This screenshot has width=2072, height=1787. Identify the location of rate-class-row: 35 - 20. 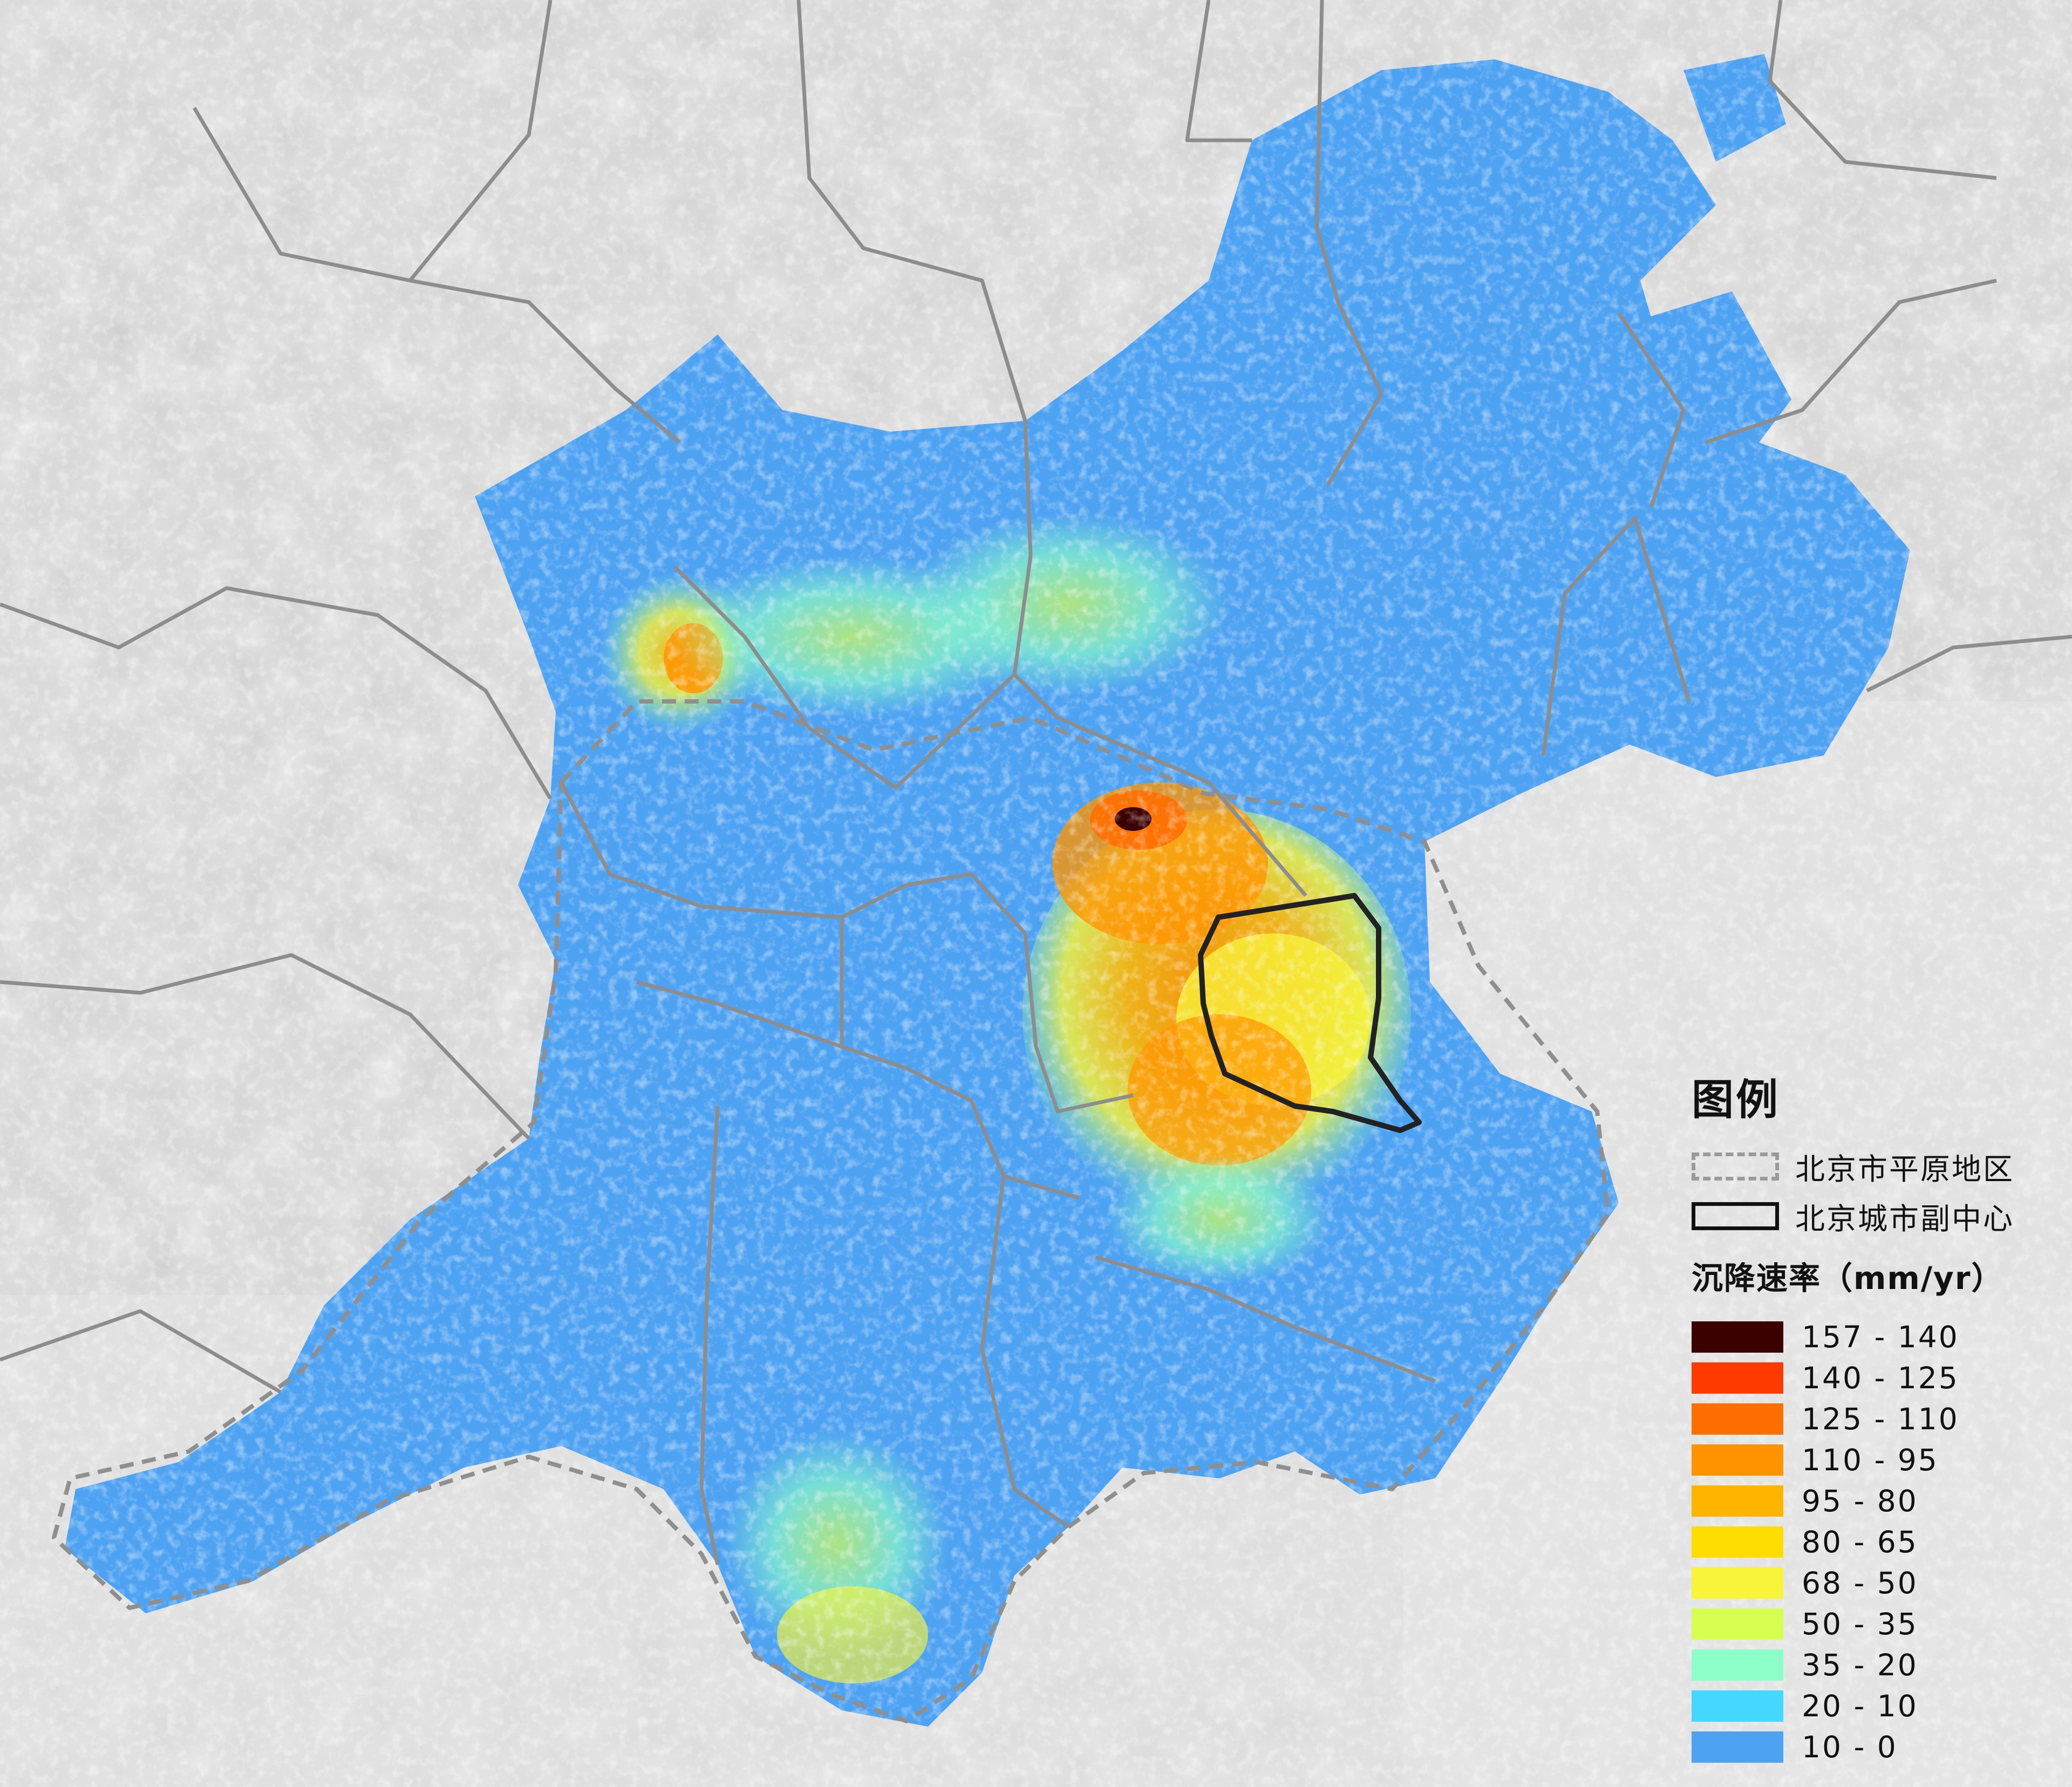
(1875, 1665).